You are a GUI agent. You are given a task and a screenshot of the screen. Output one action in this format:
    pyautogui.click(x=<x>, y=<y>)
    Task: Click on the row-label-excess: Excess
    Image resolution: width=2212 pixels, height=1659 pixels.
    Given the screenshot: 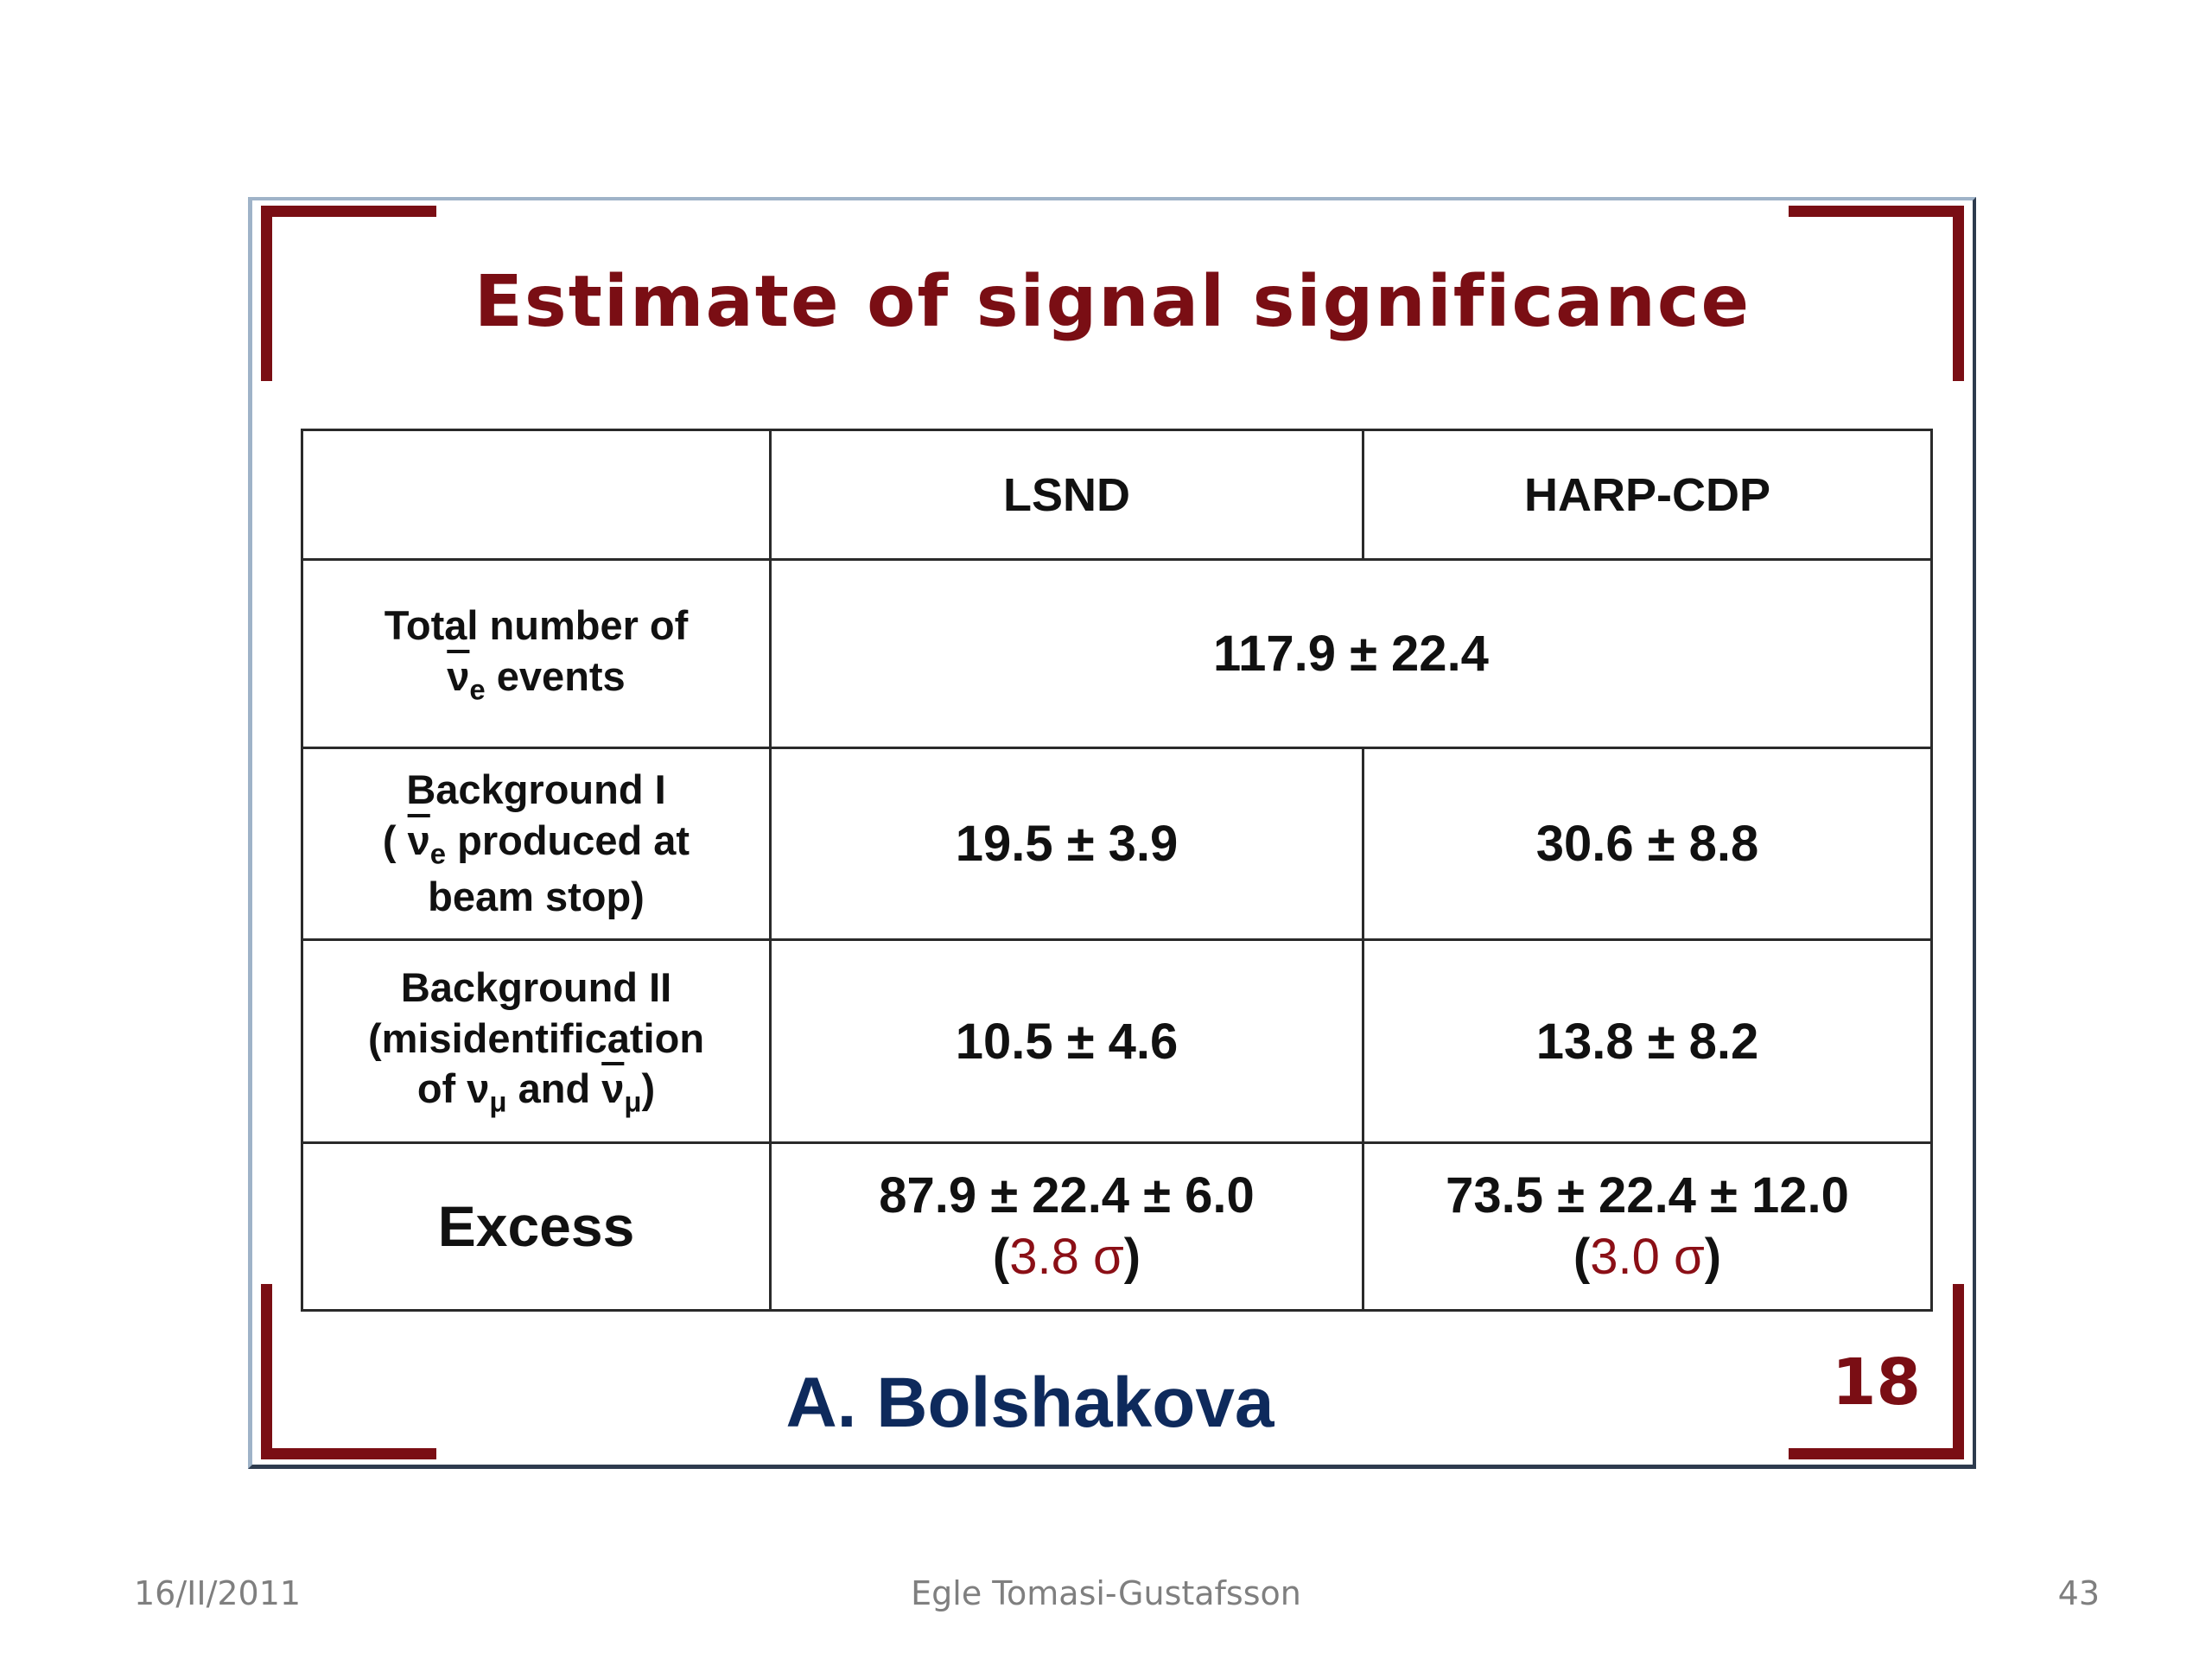 What is the action you would take?
    pyautogui.click(x=536, y=1226)
    